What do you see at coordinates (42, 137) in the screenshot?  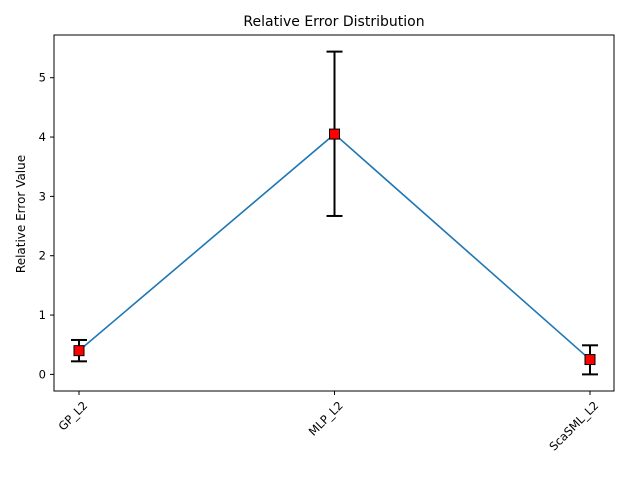 I see `y-tick-label: 4` at bounding box center [42, 137].